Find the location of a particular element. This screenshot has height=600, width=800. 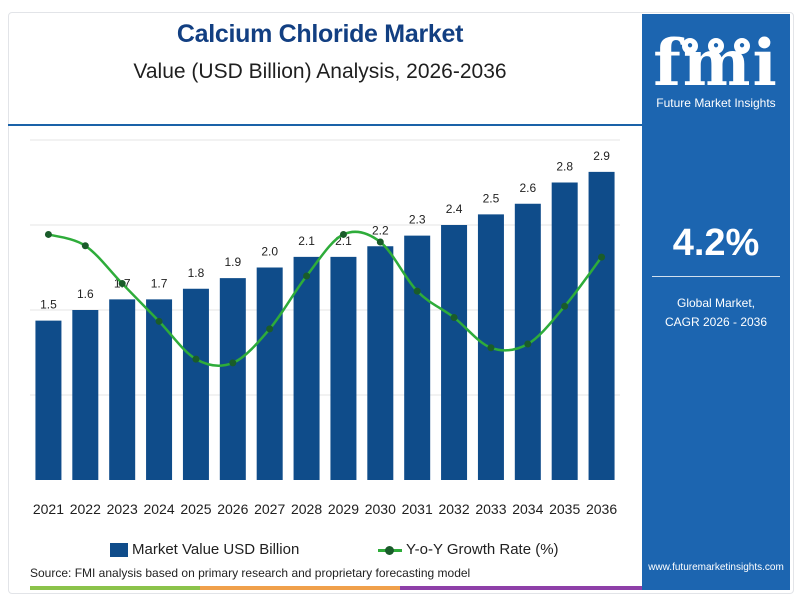

bar-2024 is located at coordinates (159, 389).